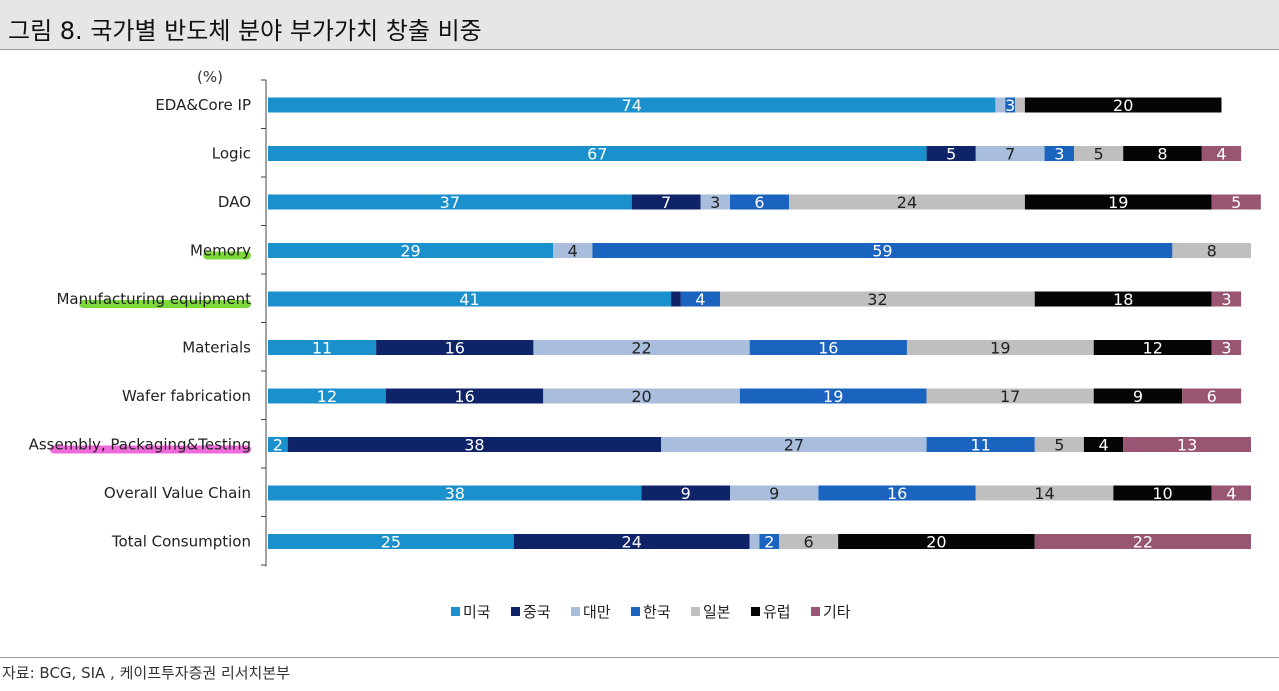 The height and width of the screenshot is (691, 1279). What do you see at coordinates (477, 612) in the screenshot?
I see `legend-label: 미국` at bounding box center [477, 612].